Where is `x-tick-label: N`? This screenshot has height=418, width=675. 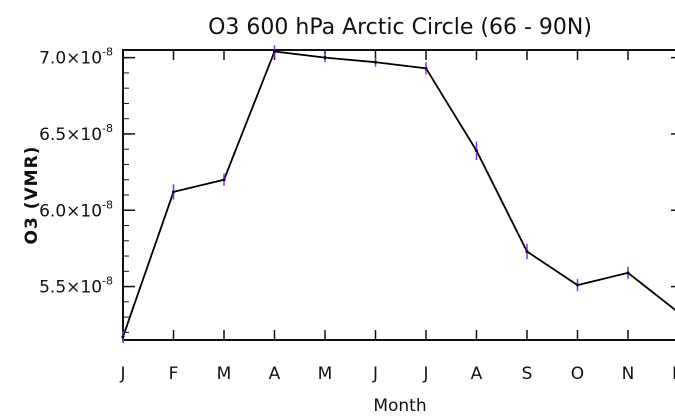
x-tick-label: N is located at coordinates (628, 374).